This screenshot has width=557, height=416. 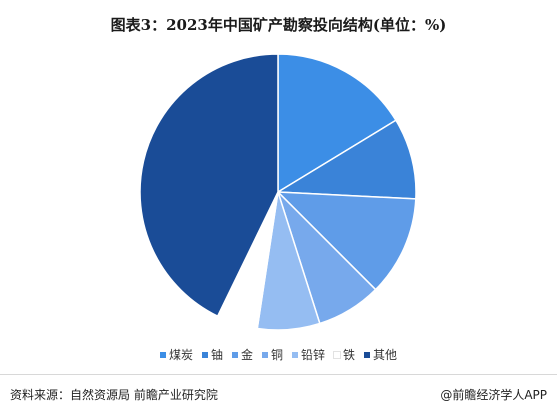 I want to click on legend-label-copper: 铜, so click(x=276, y=355).